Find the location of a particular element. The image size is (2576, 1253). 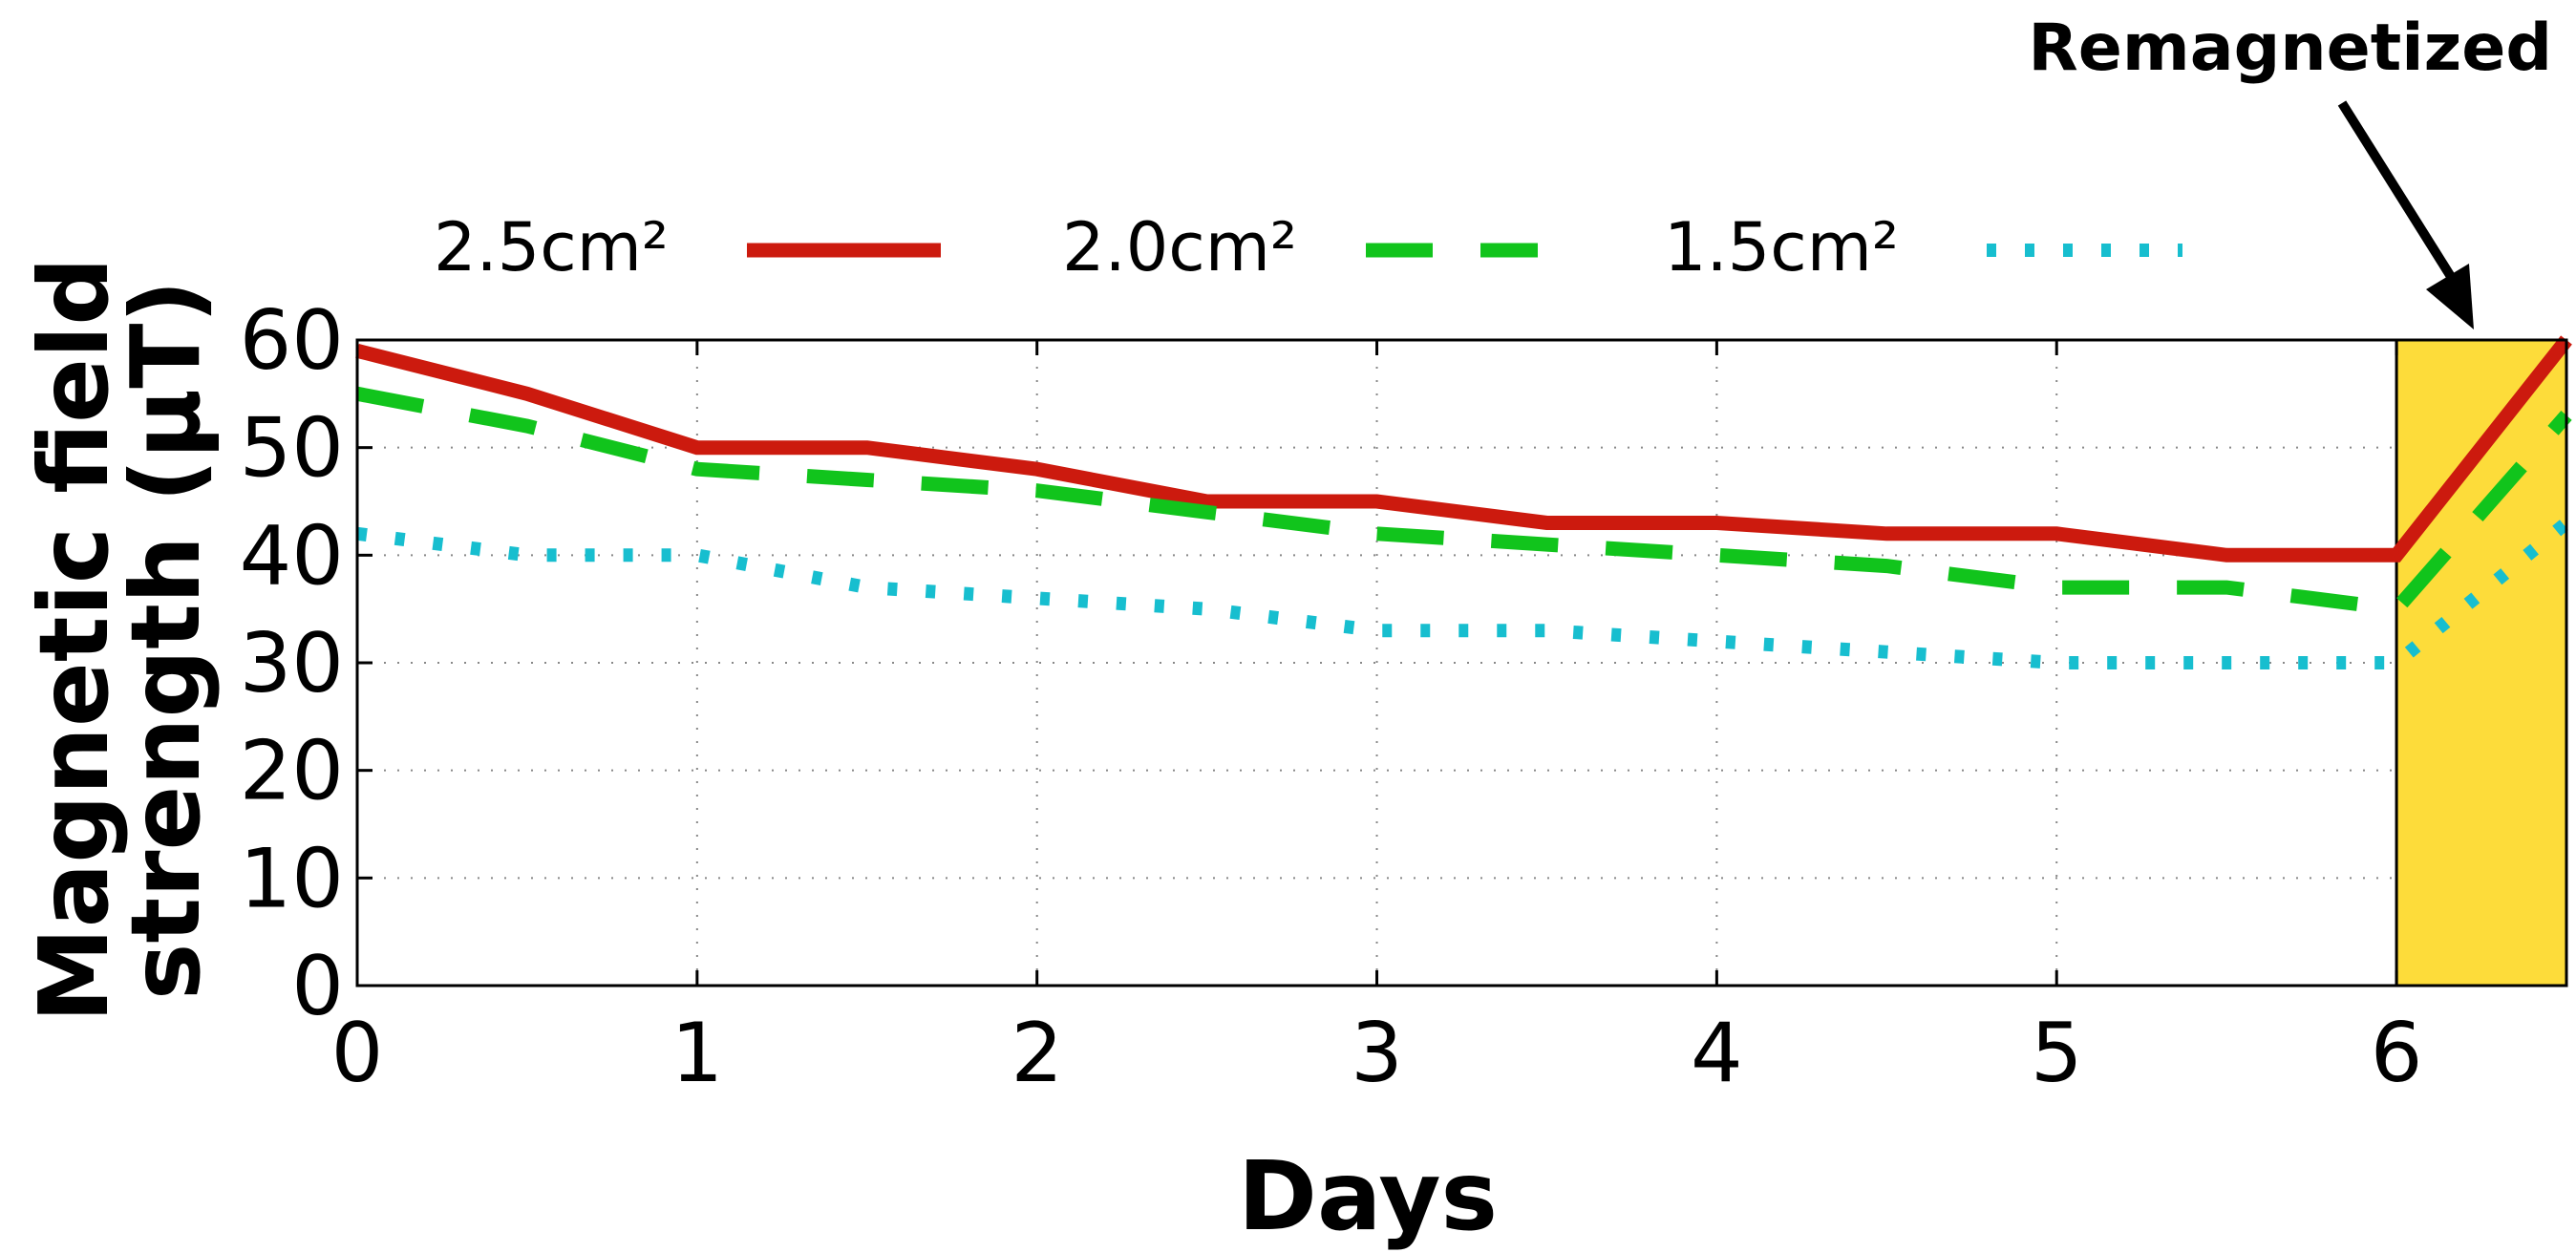

y-tick-label: 40 is located at coordinates (292, 556).